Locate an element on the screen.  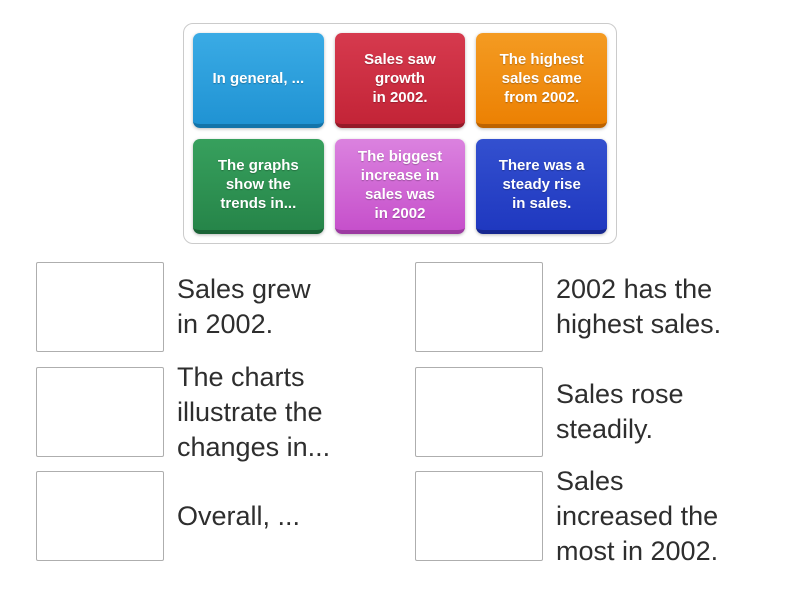
match-text: Sales rose steadily. is located at coordinates (620, 411).